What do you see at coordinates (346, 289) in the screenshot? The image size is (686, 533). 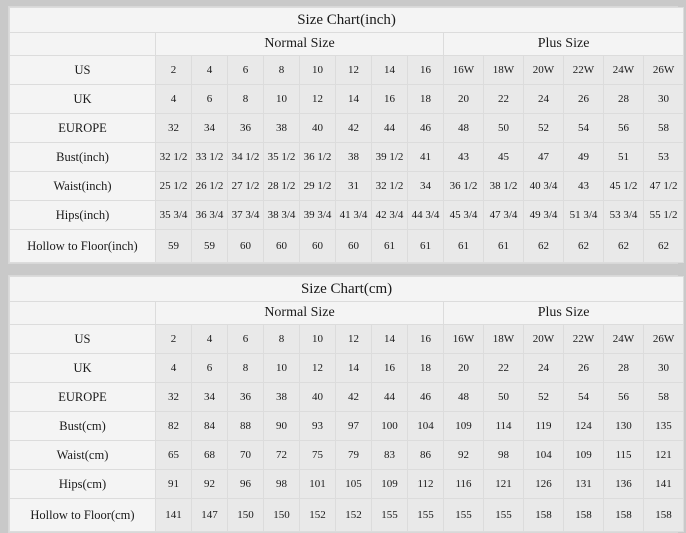 I see `chart-title-row: Size Chart(cm)` at bounding box center [346, 289].